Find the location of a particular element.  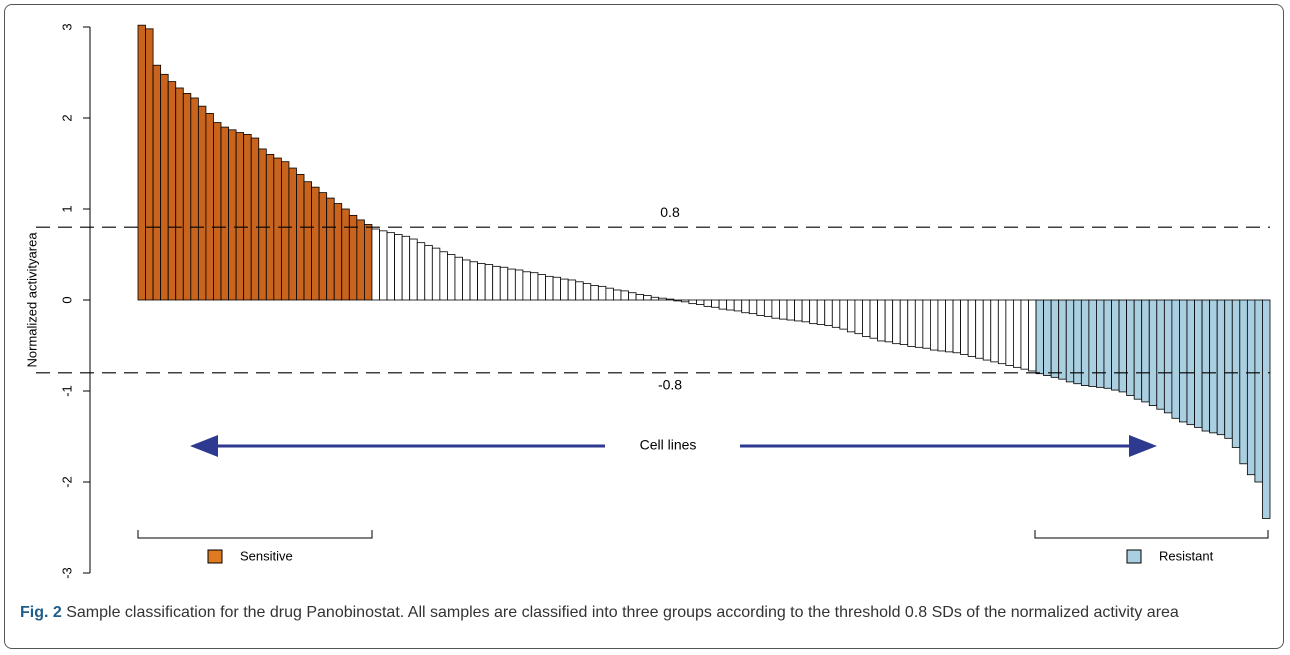

legend-label: Resistant is located at coordinates (1186, 555).